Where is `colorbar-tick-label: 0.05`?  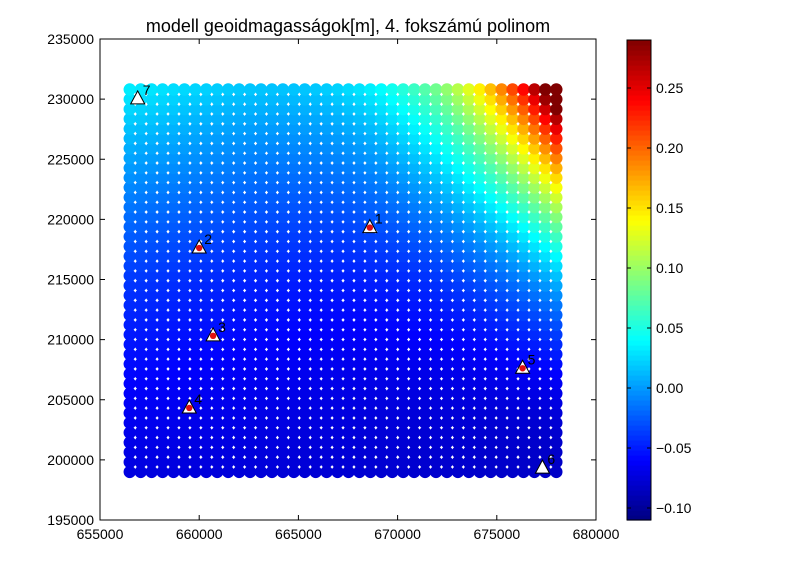 colorbar-tick-label: 0.05 is located at coordinates (669, 328).